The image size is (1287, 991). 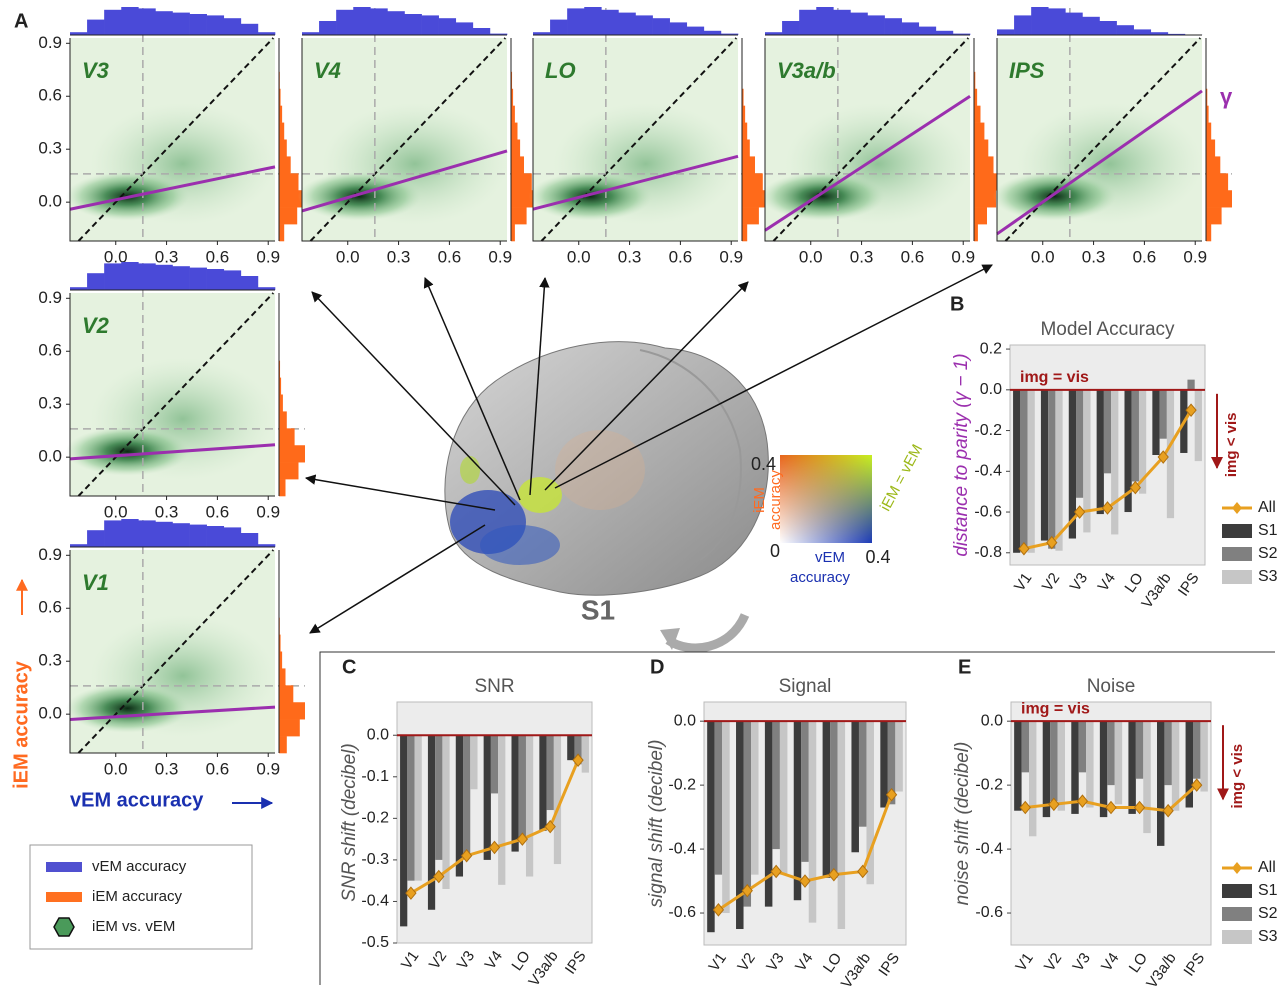 I want to click on key-label: 0.4, so click(x=877, y=557).